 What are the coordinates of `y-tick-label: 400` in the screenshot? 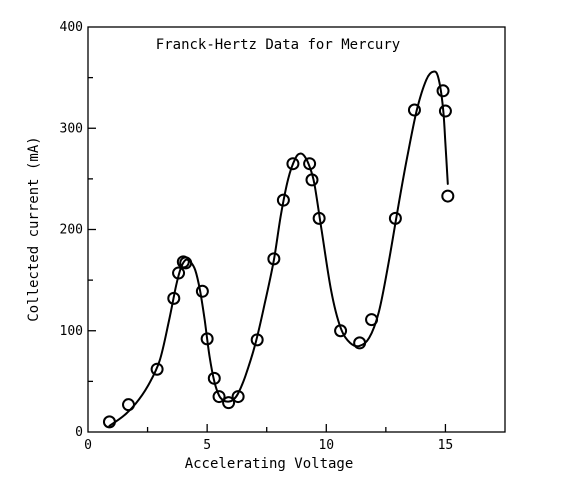 It's located at (71, 27).